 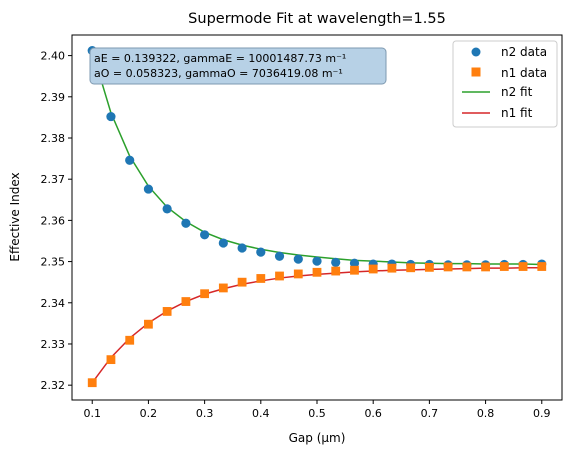 I want to click on x-tick-label: 0.1, so click(x=92, y=413).